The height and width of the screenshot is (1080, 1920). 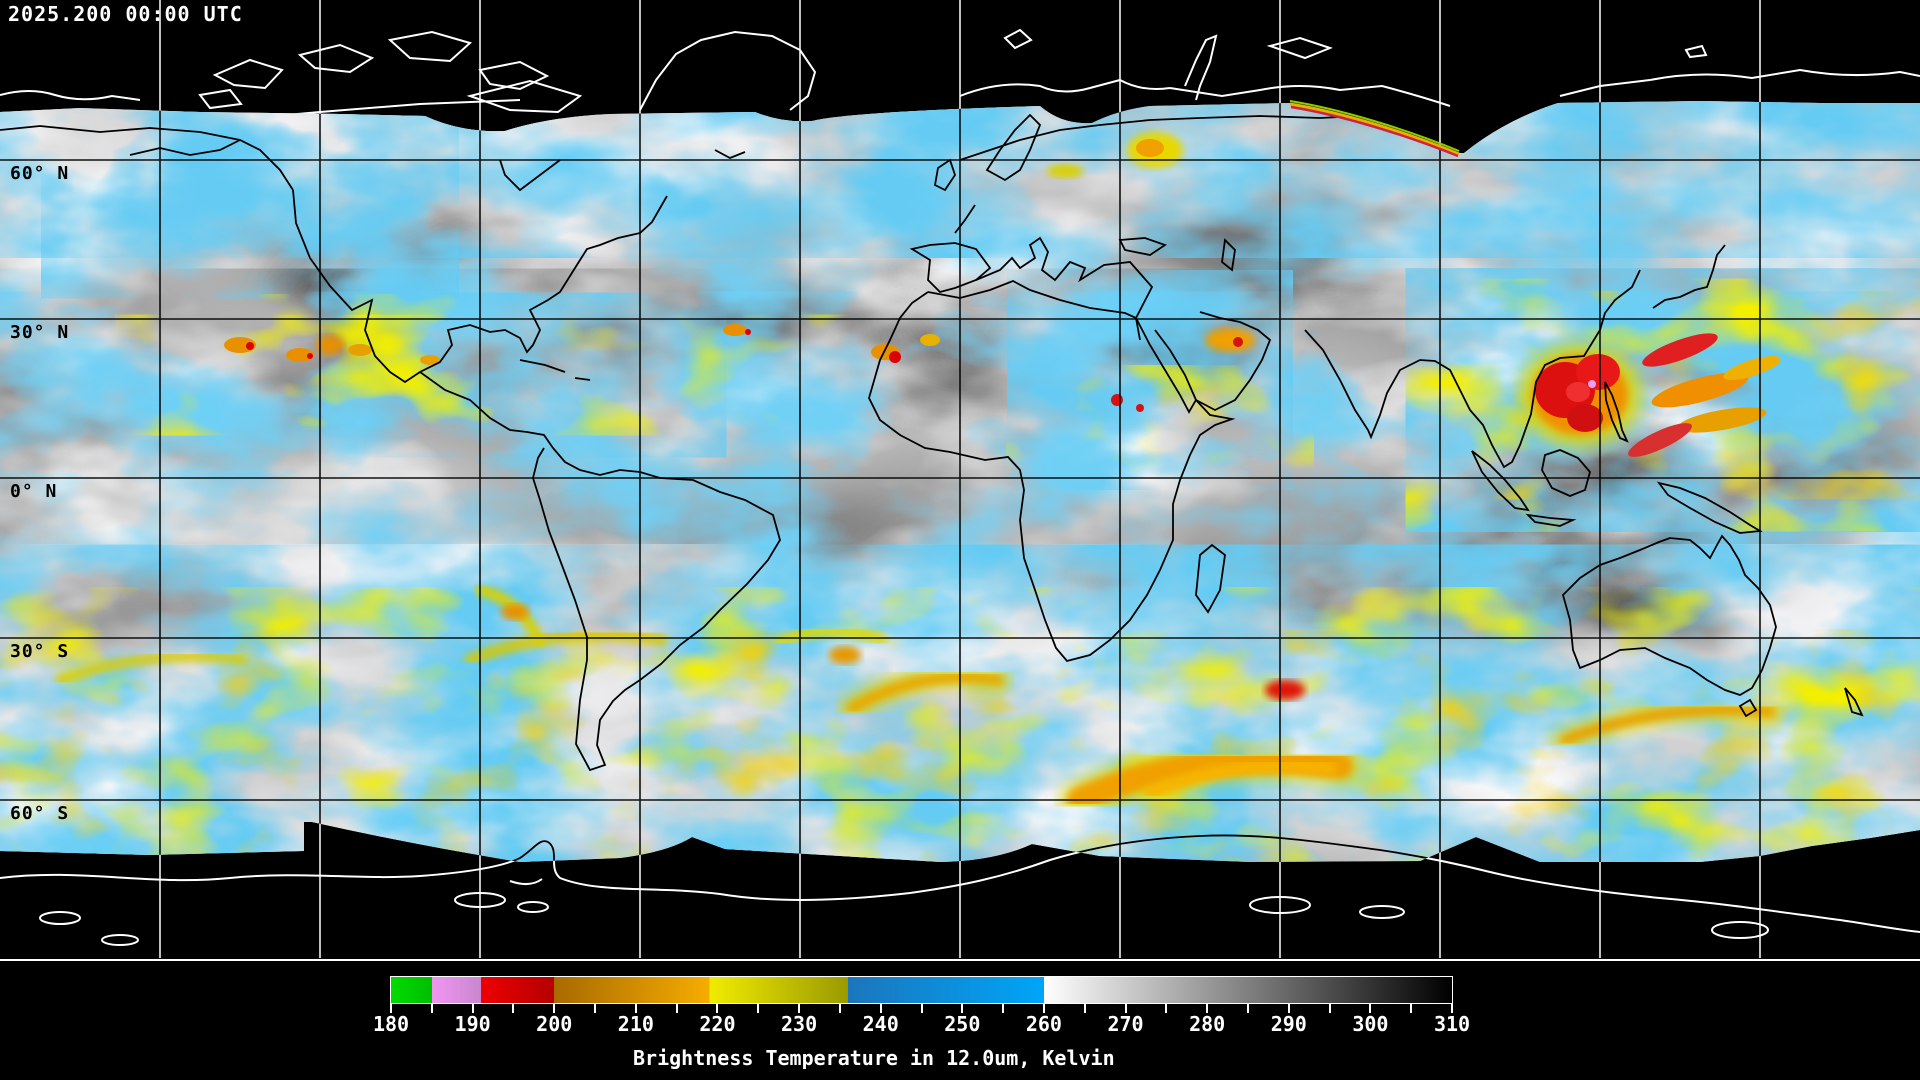 I want to click on lat-label-30n: 30° N, so click(x=40, y=332).